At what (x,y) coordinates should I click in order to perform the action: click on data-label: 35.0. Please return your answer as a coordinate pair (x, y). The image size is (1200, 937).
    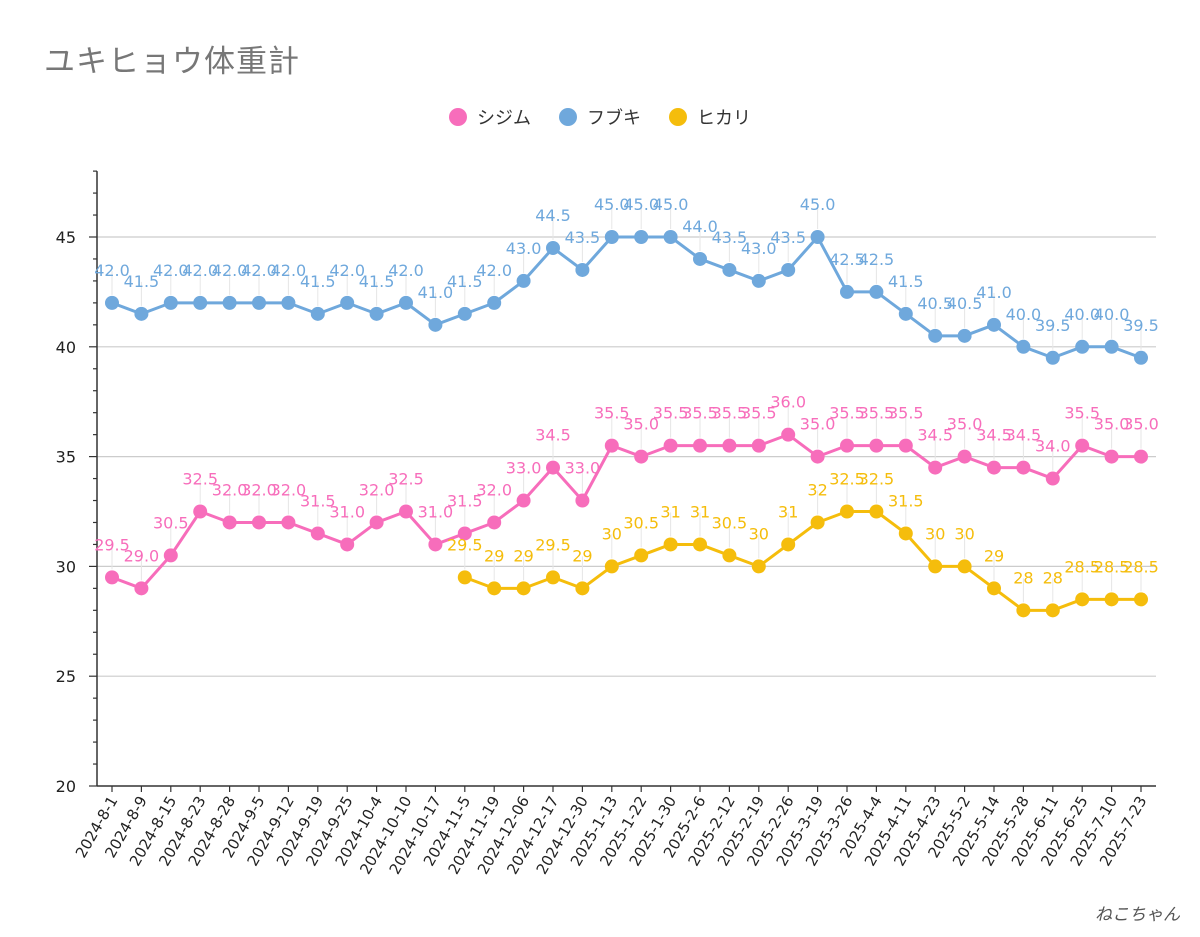
    Looking at the image, I should click on (1112, 424).